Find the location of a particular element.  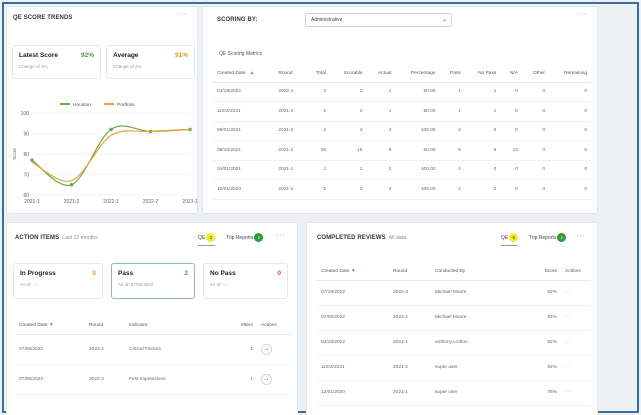

col-remaining: Remaining is located at coordinates (570, 74).